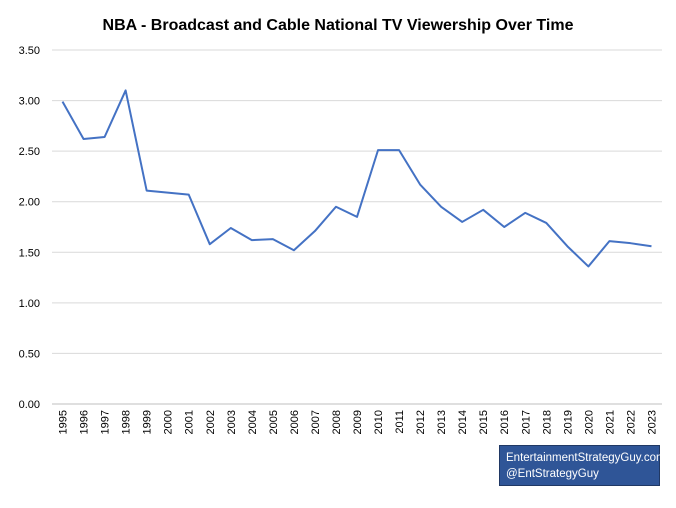 The image size is (676, 508). I want to click on x-tick-label: 2000, so click(169, 422).